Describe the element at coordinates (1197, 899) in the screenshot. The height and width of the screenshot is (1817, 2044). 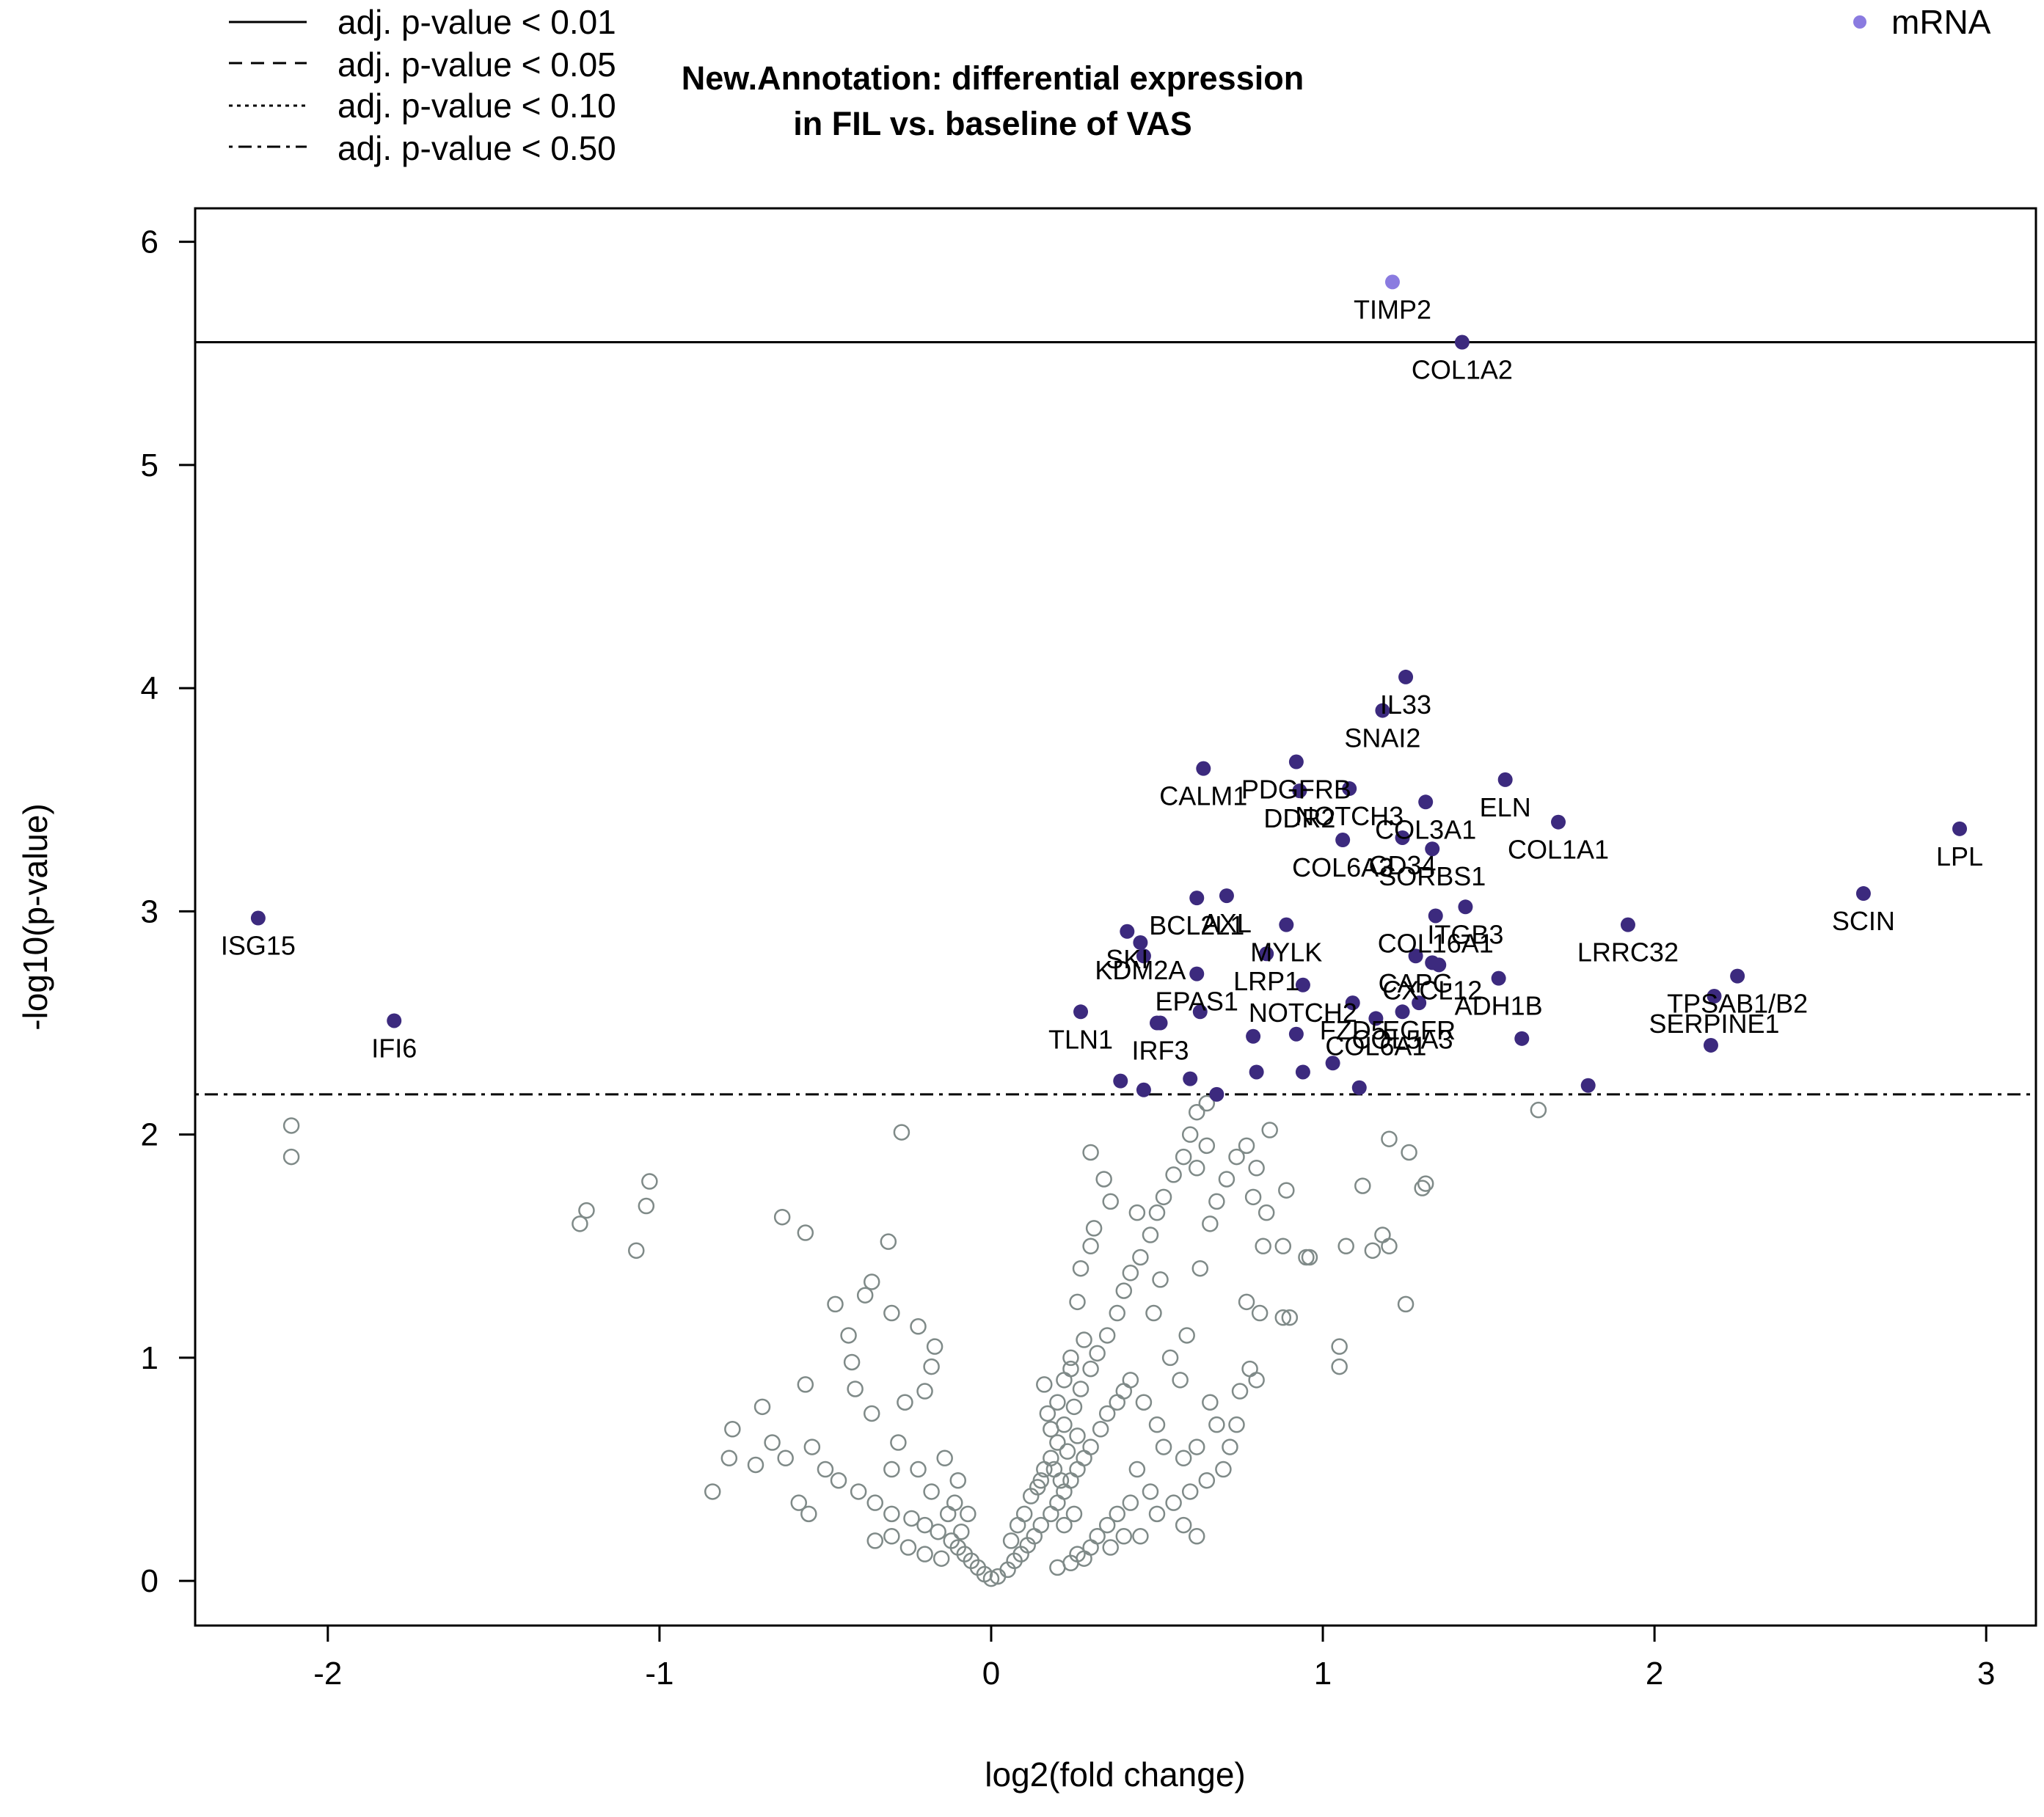
I see `gene-point-bcl2l1` at that location.